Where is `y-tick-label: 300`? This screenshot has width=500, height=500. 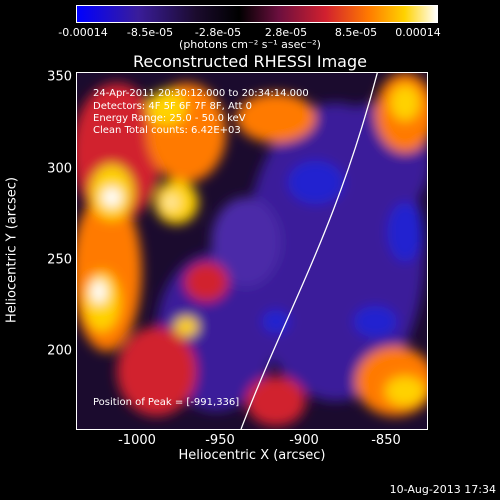
y-tick-label: 300 is located at coordinates (59, 169).